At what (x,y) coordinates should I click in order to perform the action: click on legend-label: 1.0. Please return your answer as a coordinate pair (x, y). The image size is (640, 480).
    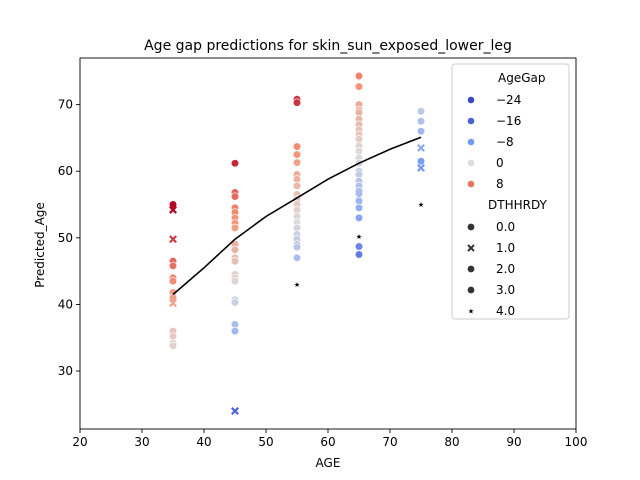
    Looking at the image, I should click on (505, 248).